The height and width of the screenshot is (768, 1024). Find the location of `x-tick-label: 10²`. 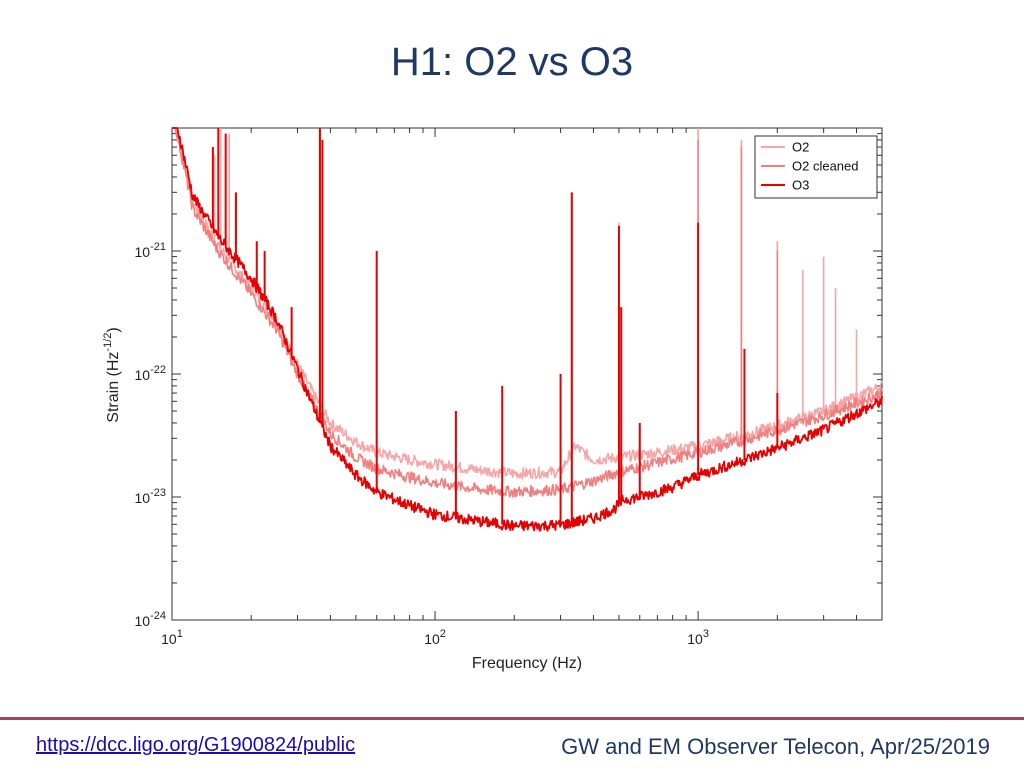

x-tick-label: 10² is located at coordinates (435, 637).